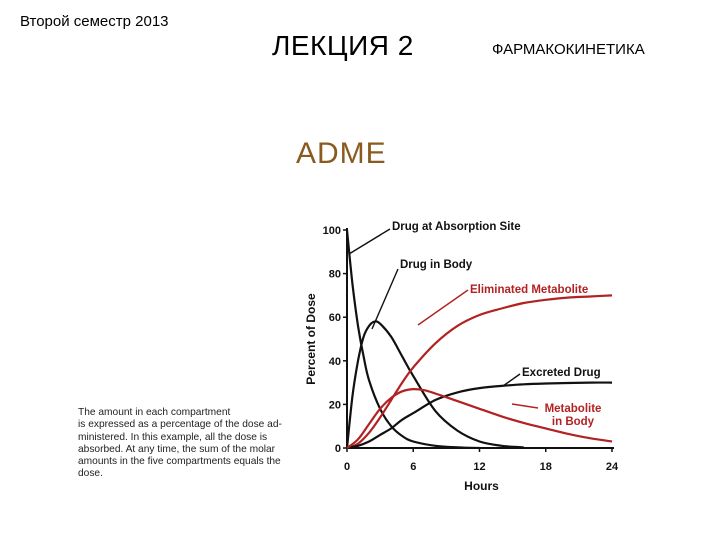 The image size is (720, 540). Describe the element at coordinates (479, 467) in the screenshot. I see `x-tick-label: 12` at that location.